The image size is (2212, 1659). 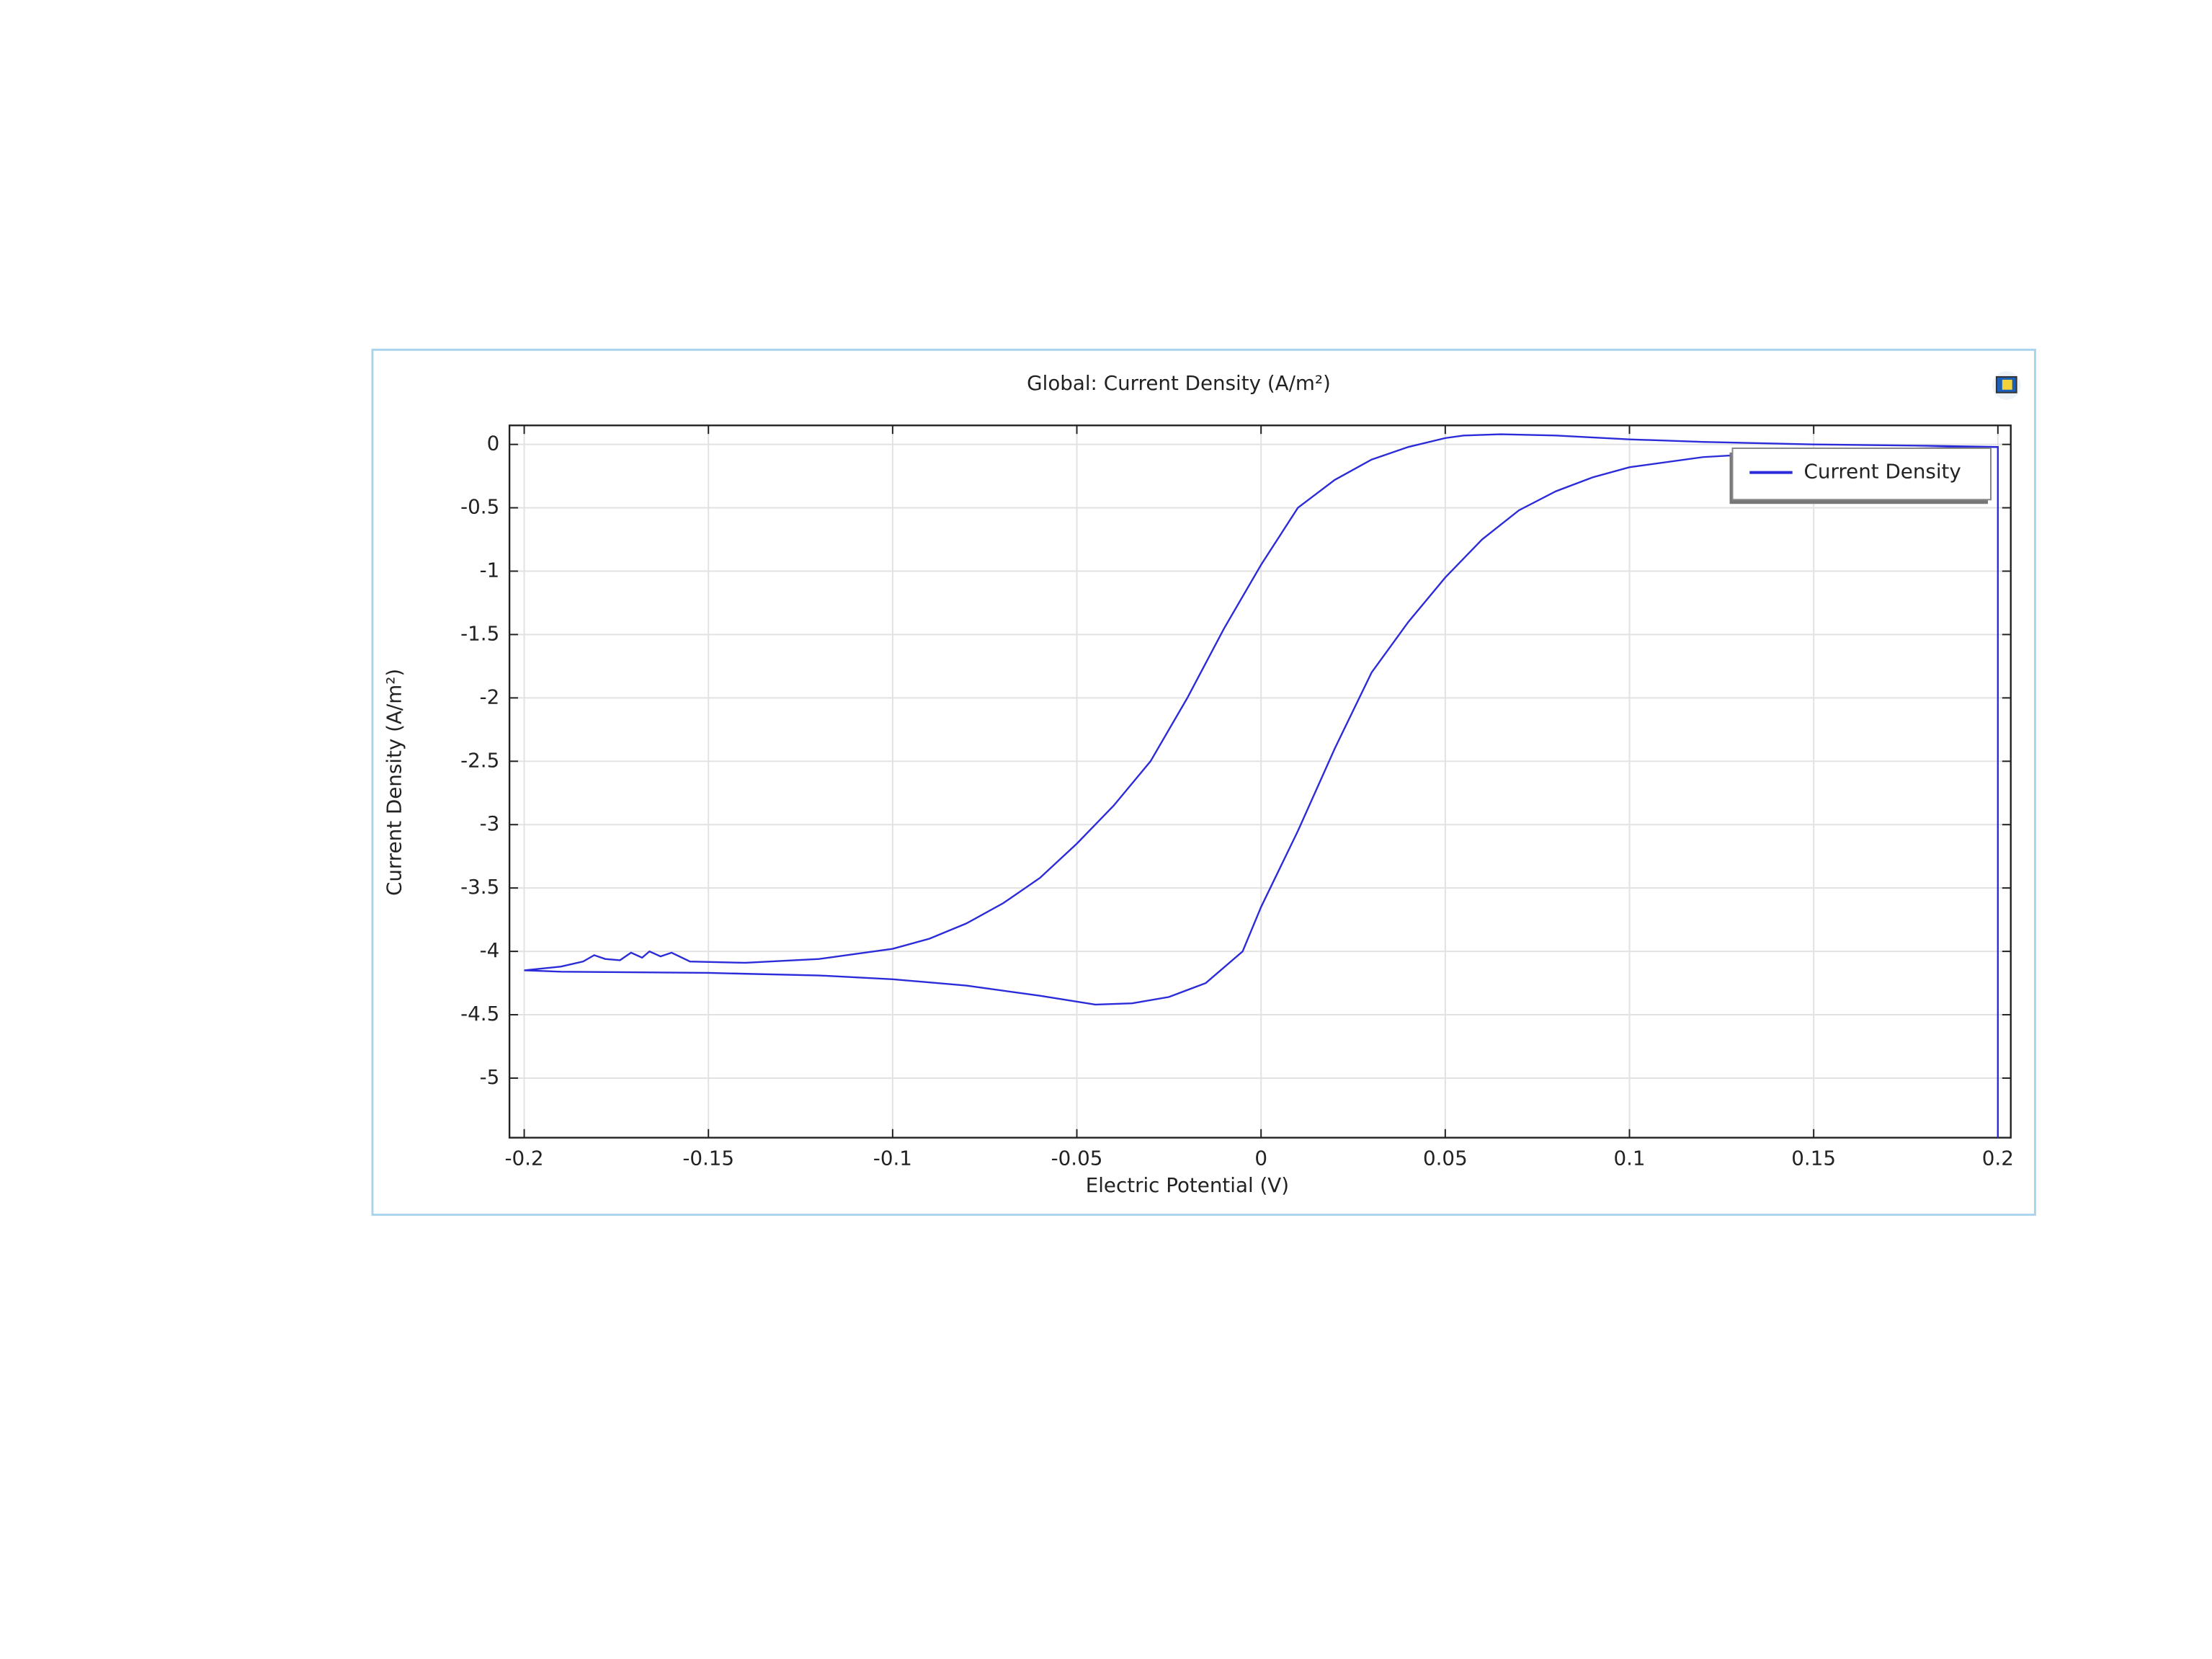 I want to click on y-tick-label: 0, so click(x=494, y=443).